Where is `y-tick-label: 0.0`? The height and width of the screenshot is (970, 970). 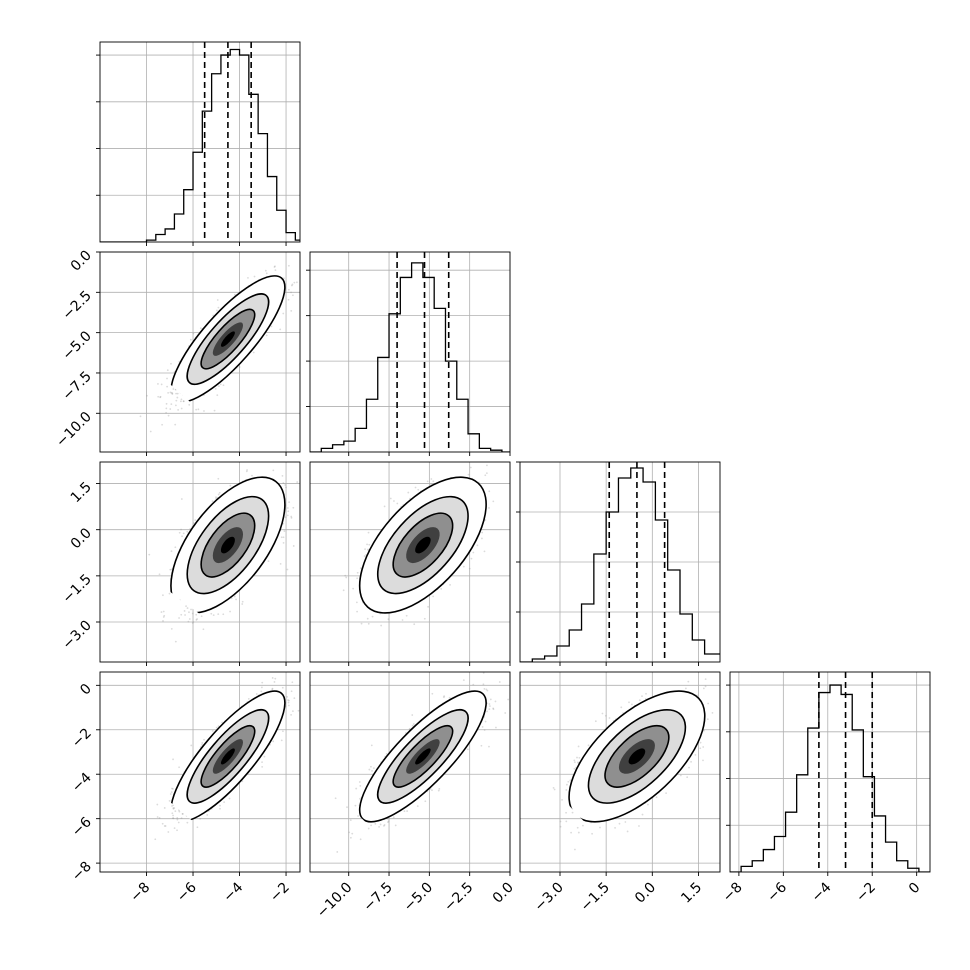
y-tick-label: 0.0 is located at coordinates (81, 261).